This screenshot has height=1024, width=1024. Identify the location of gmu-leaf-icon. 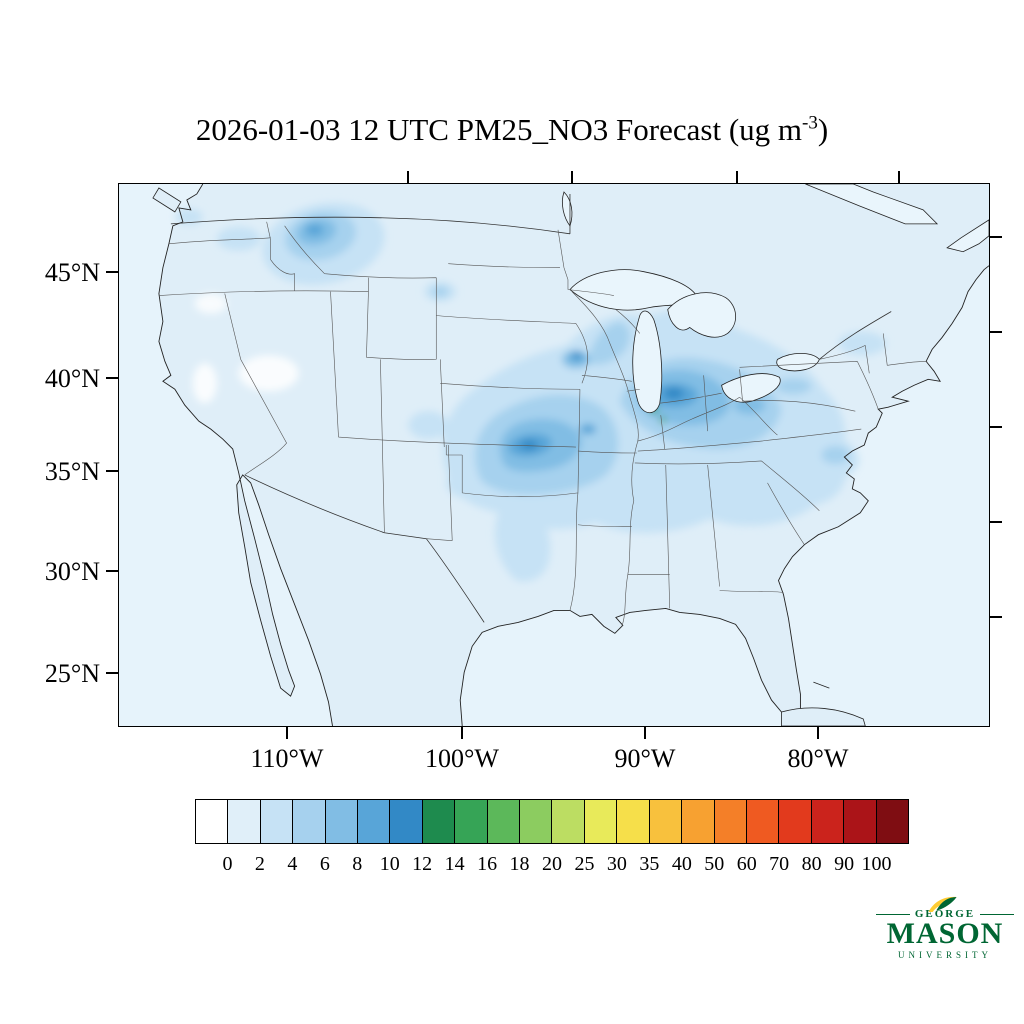
(942, 904).